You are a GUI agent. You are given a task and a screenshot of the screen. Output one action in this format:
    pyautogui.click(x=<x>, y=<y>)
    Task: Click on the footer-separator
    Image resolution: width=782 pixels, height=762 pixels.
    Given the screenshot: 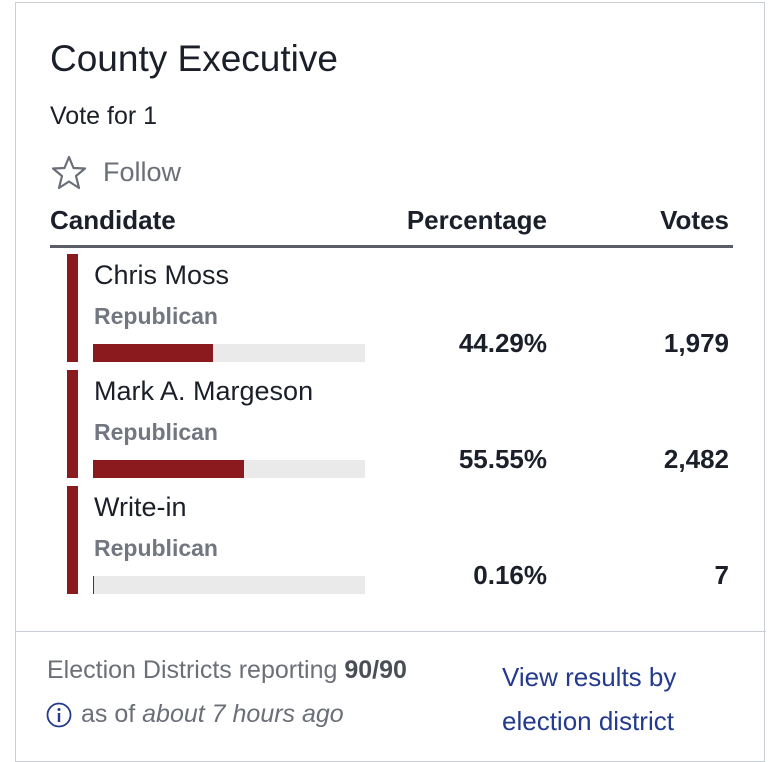 What is the action you would take?
    pyautogui.click(x=390, y=631)
    